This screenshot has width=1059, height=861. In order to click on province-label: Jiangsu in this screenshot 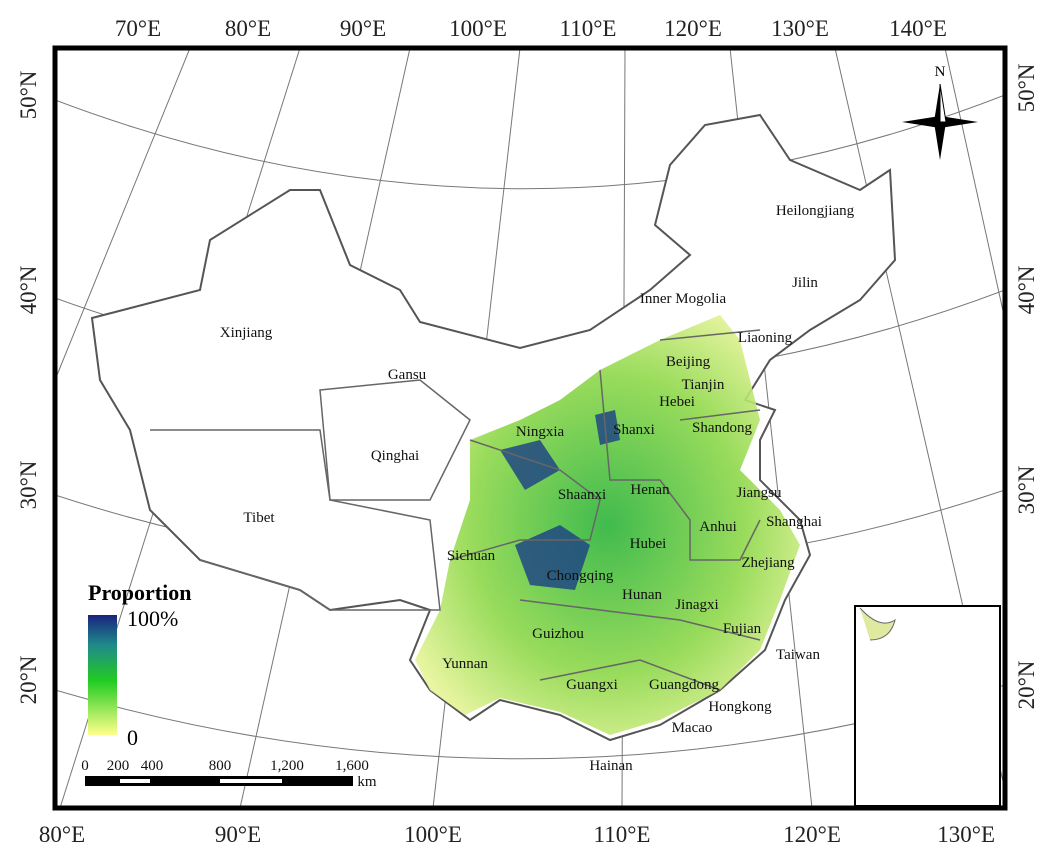, I will do `click(760, 493)`.